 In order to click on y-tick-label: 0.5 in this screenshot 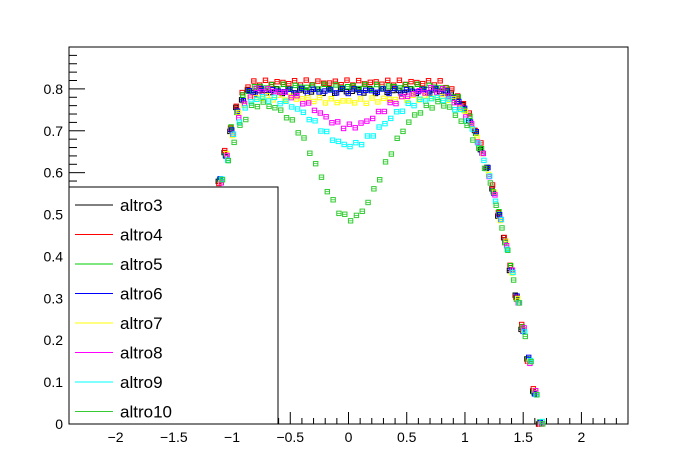, I will do `click(54, 215)`.